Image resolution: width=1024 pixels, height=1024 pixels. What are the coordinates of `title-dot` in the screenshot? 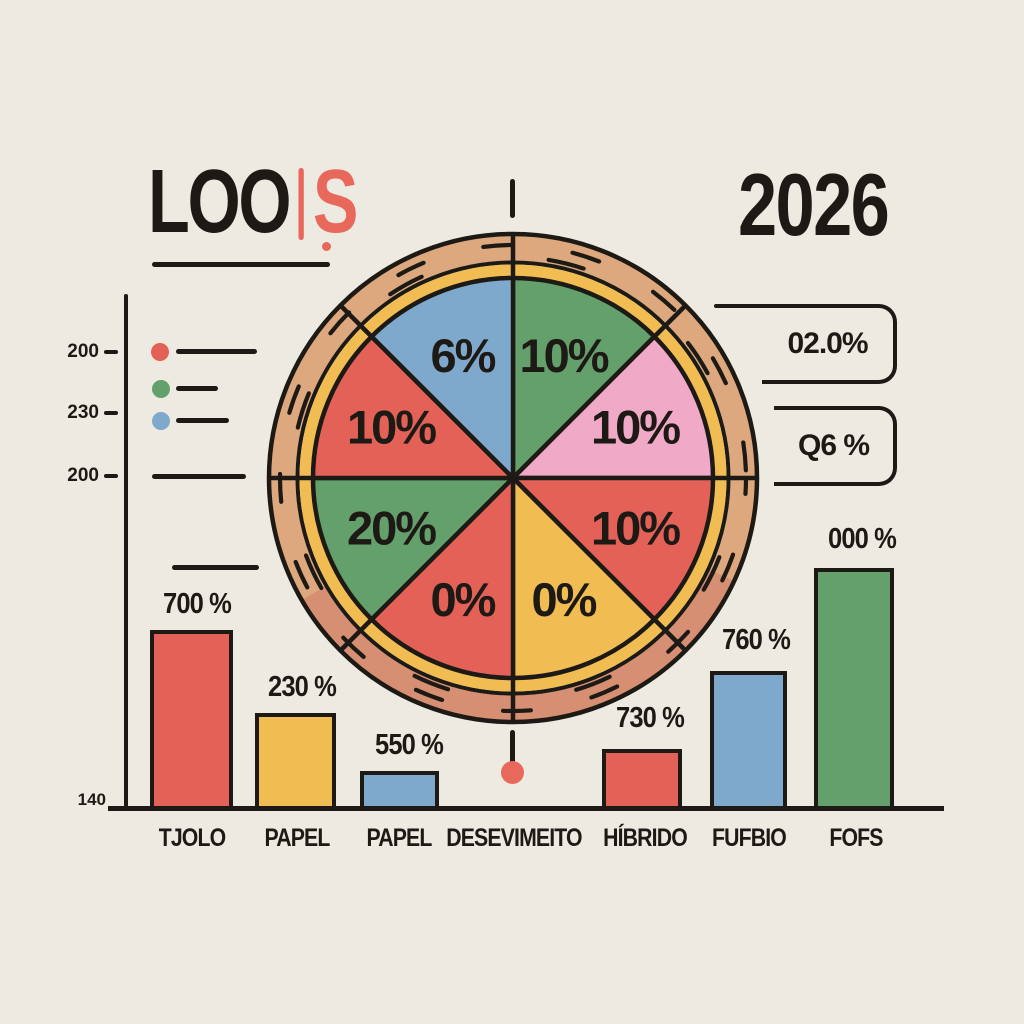 It's located at (326, 246).